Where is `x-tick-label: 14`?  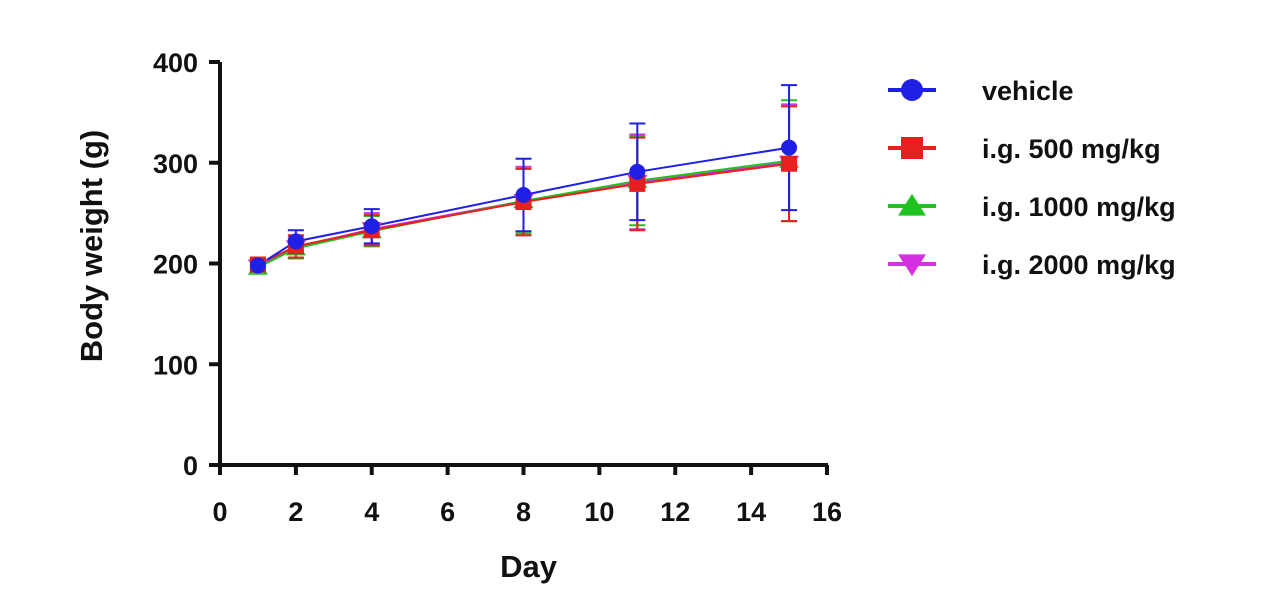
x-tick-label: 14 is located at coordinates (751, 512).